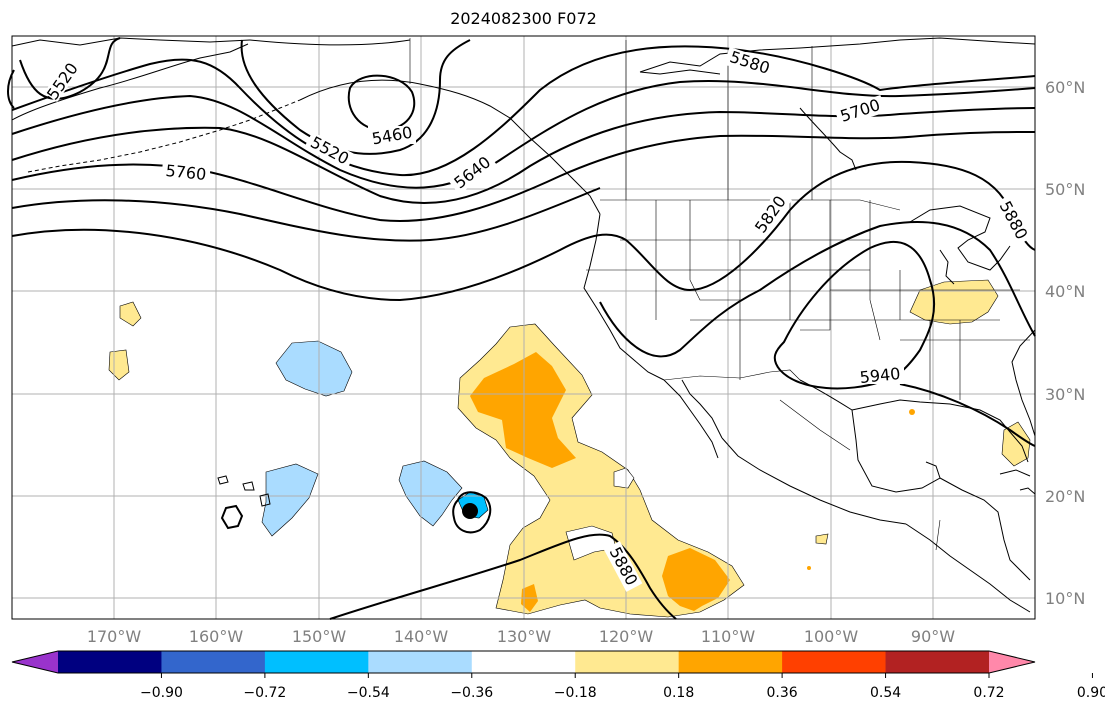  Describe the element at coordinates (35, 662) in the screenshot. I see `colorbar-extension-low` at that location.